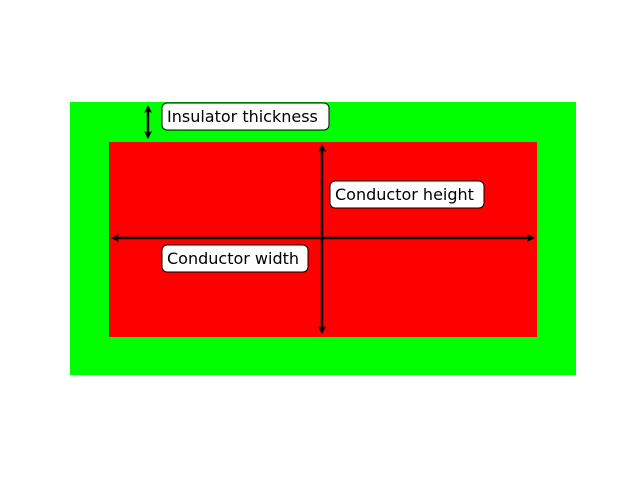  I want to click on conductor-width-label: Conductor width, so click(233, 258).